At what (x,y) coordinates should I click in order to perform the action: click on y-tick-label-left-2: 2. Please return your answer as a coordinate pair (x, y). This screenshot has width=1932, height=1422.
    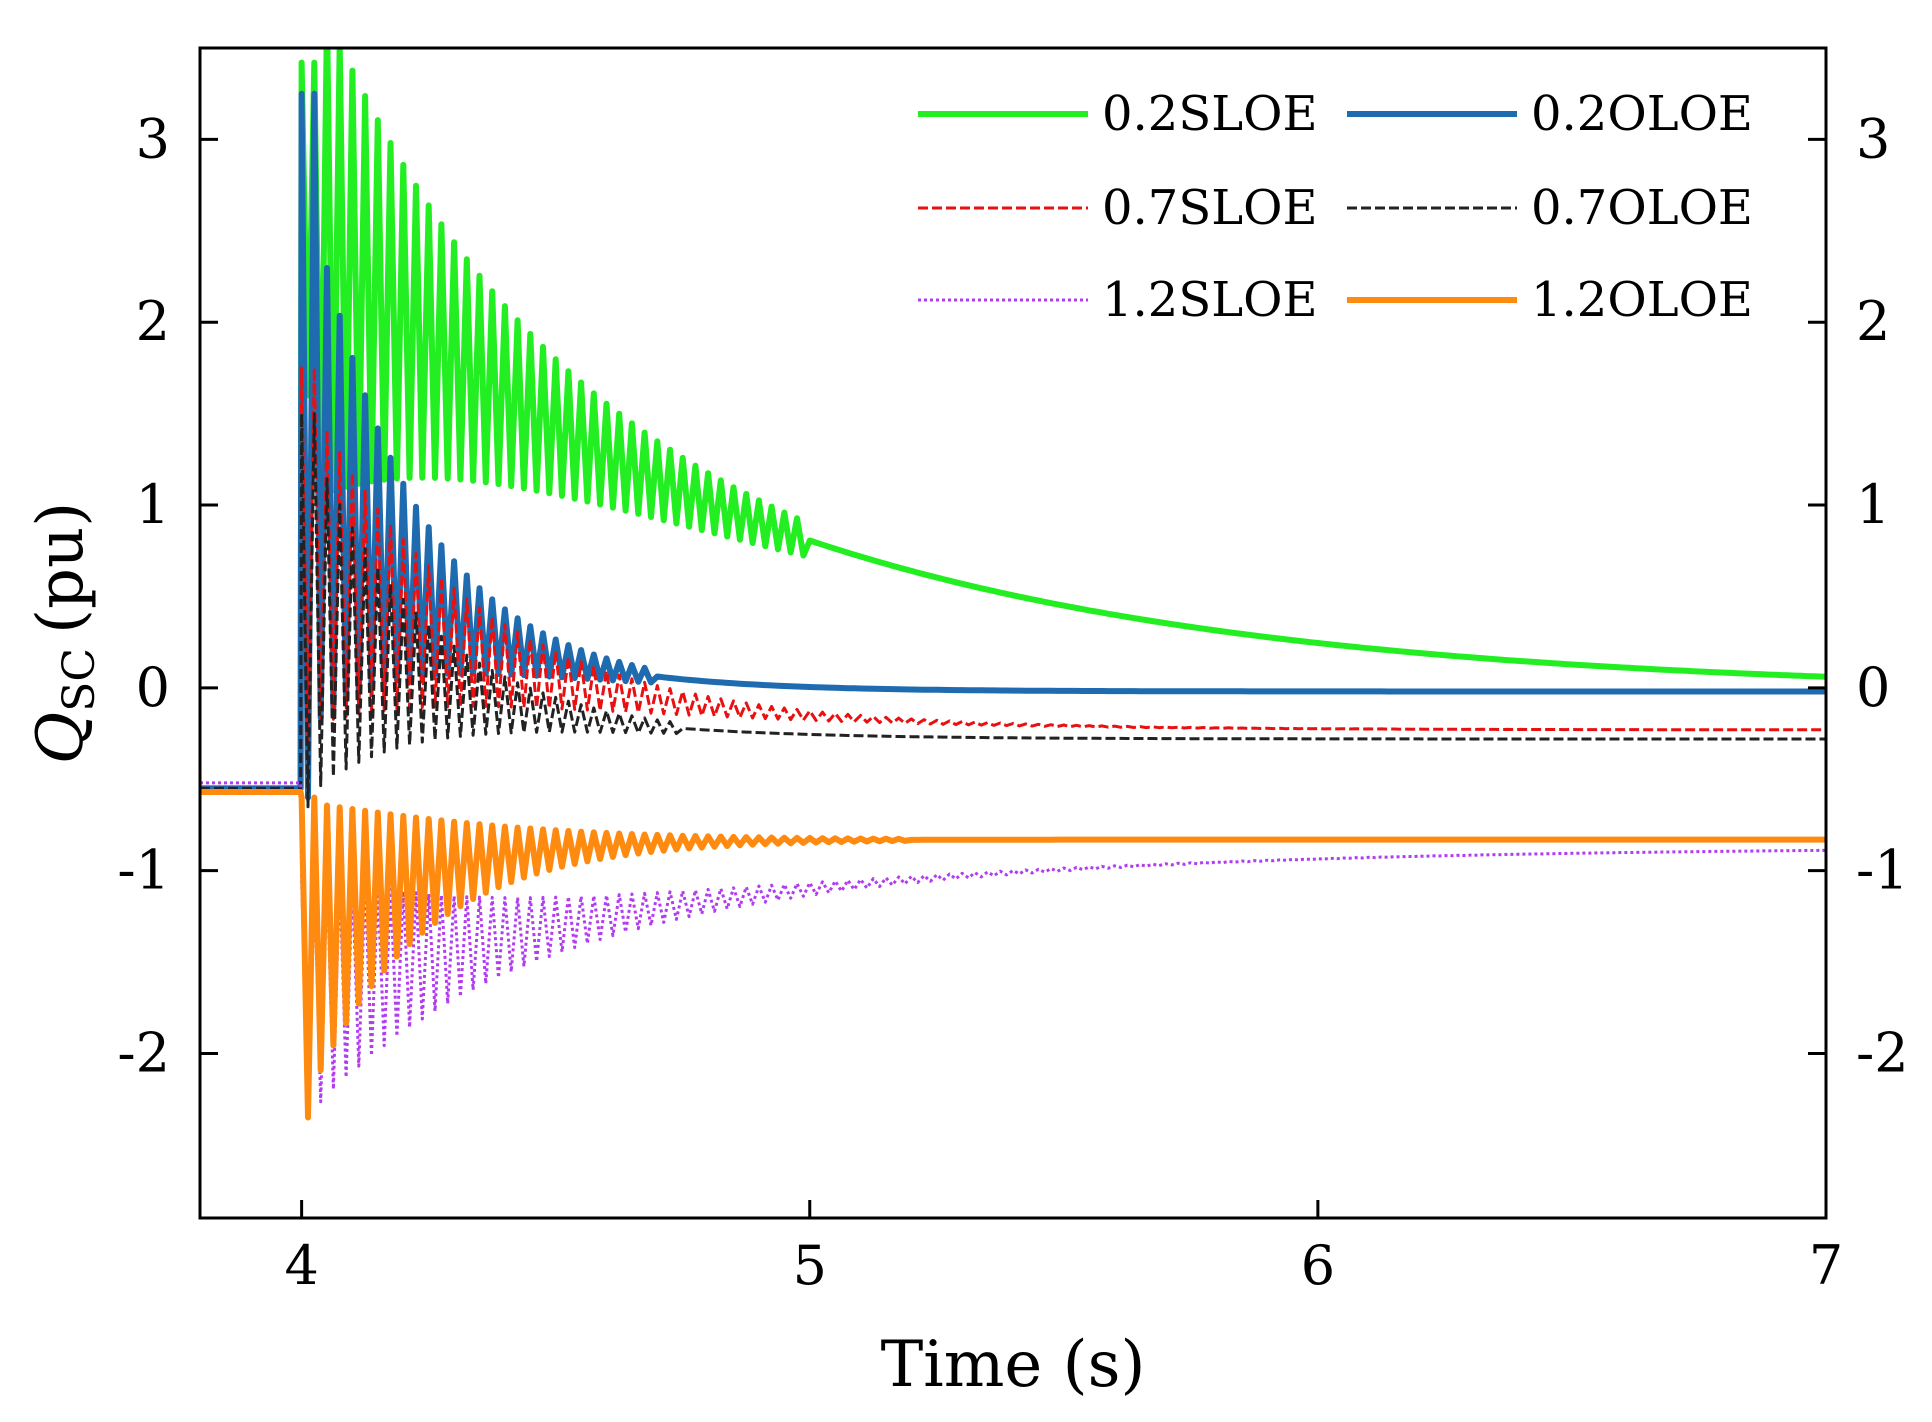
    Looking at the image, I should click on (153, 321).